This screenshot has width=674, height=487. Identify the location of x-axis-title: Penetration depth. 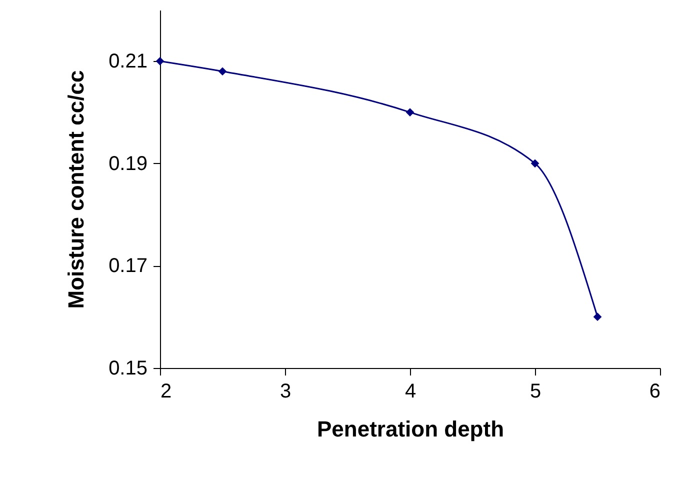
(410, 429).